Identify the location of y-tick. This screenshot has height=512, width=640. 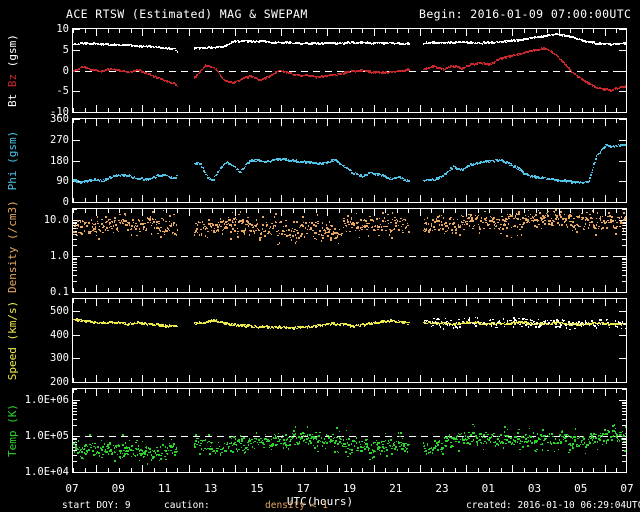
(76, 335).